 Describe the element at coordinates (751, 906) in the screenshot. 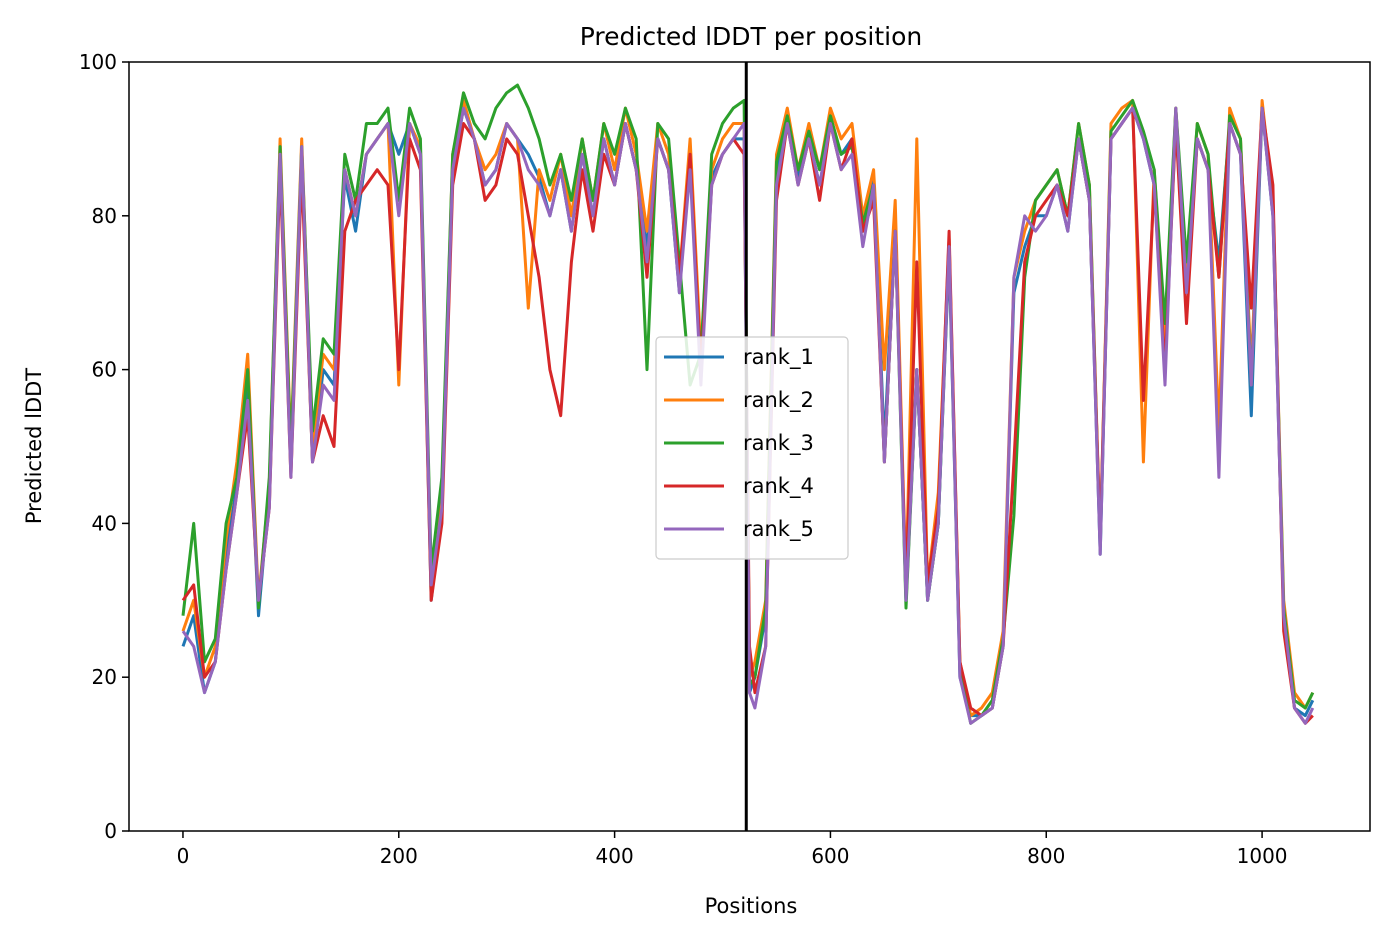

I see `x-axis-label: Positions` at that location.